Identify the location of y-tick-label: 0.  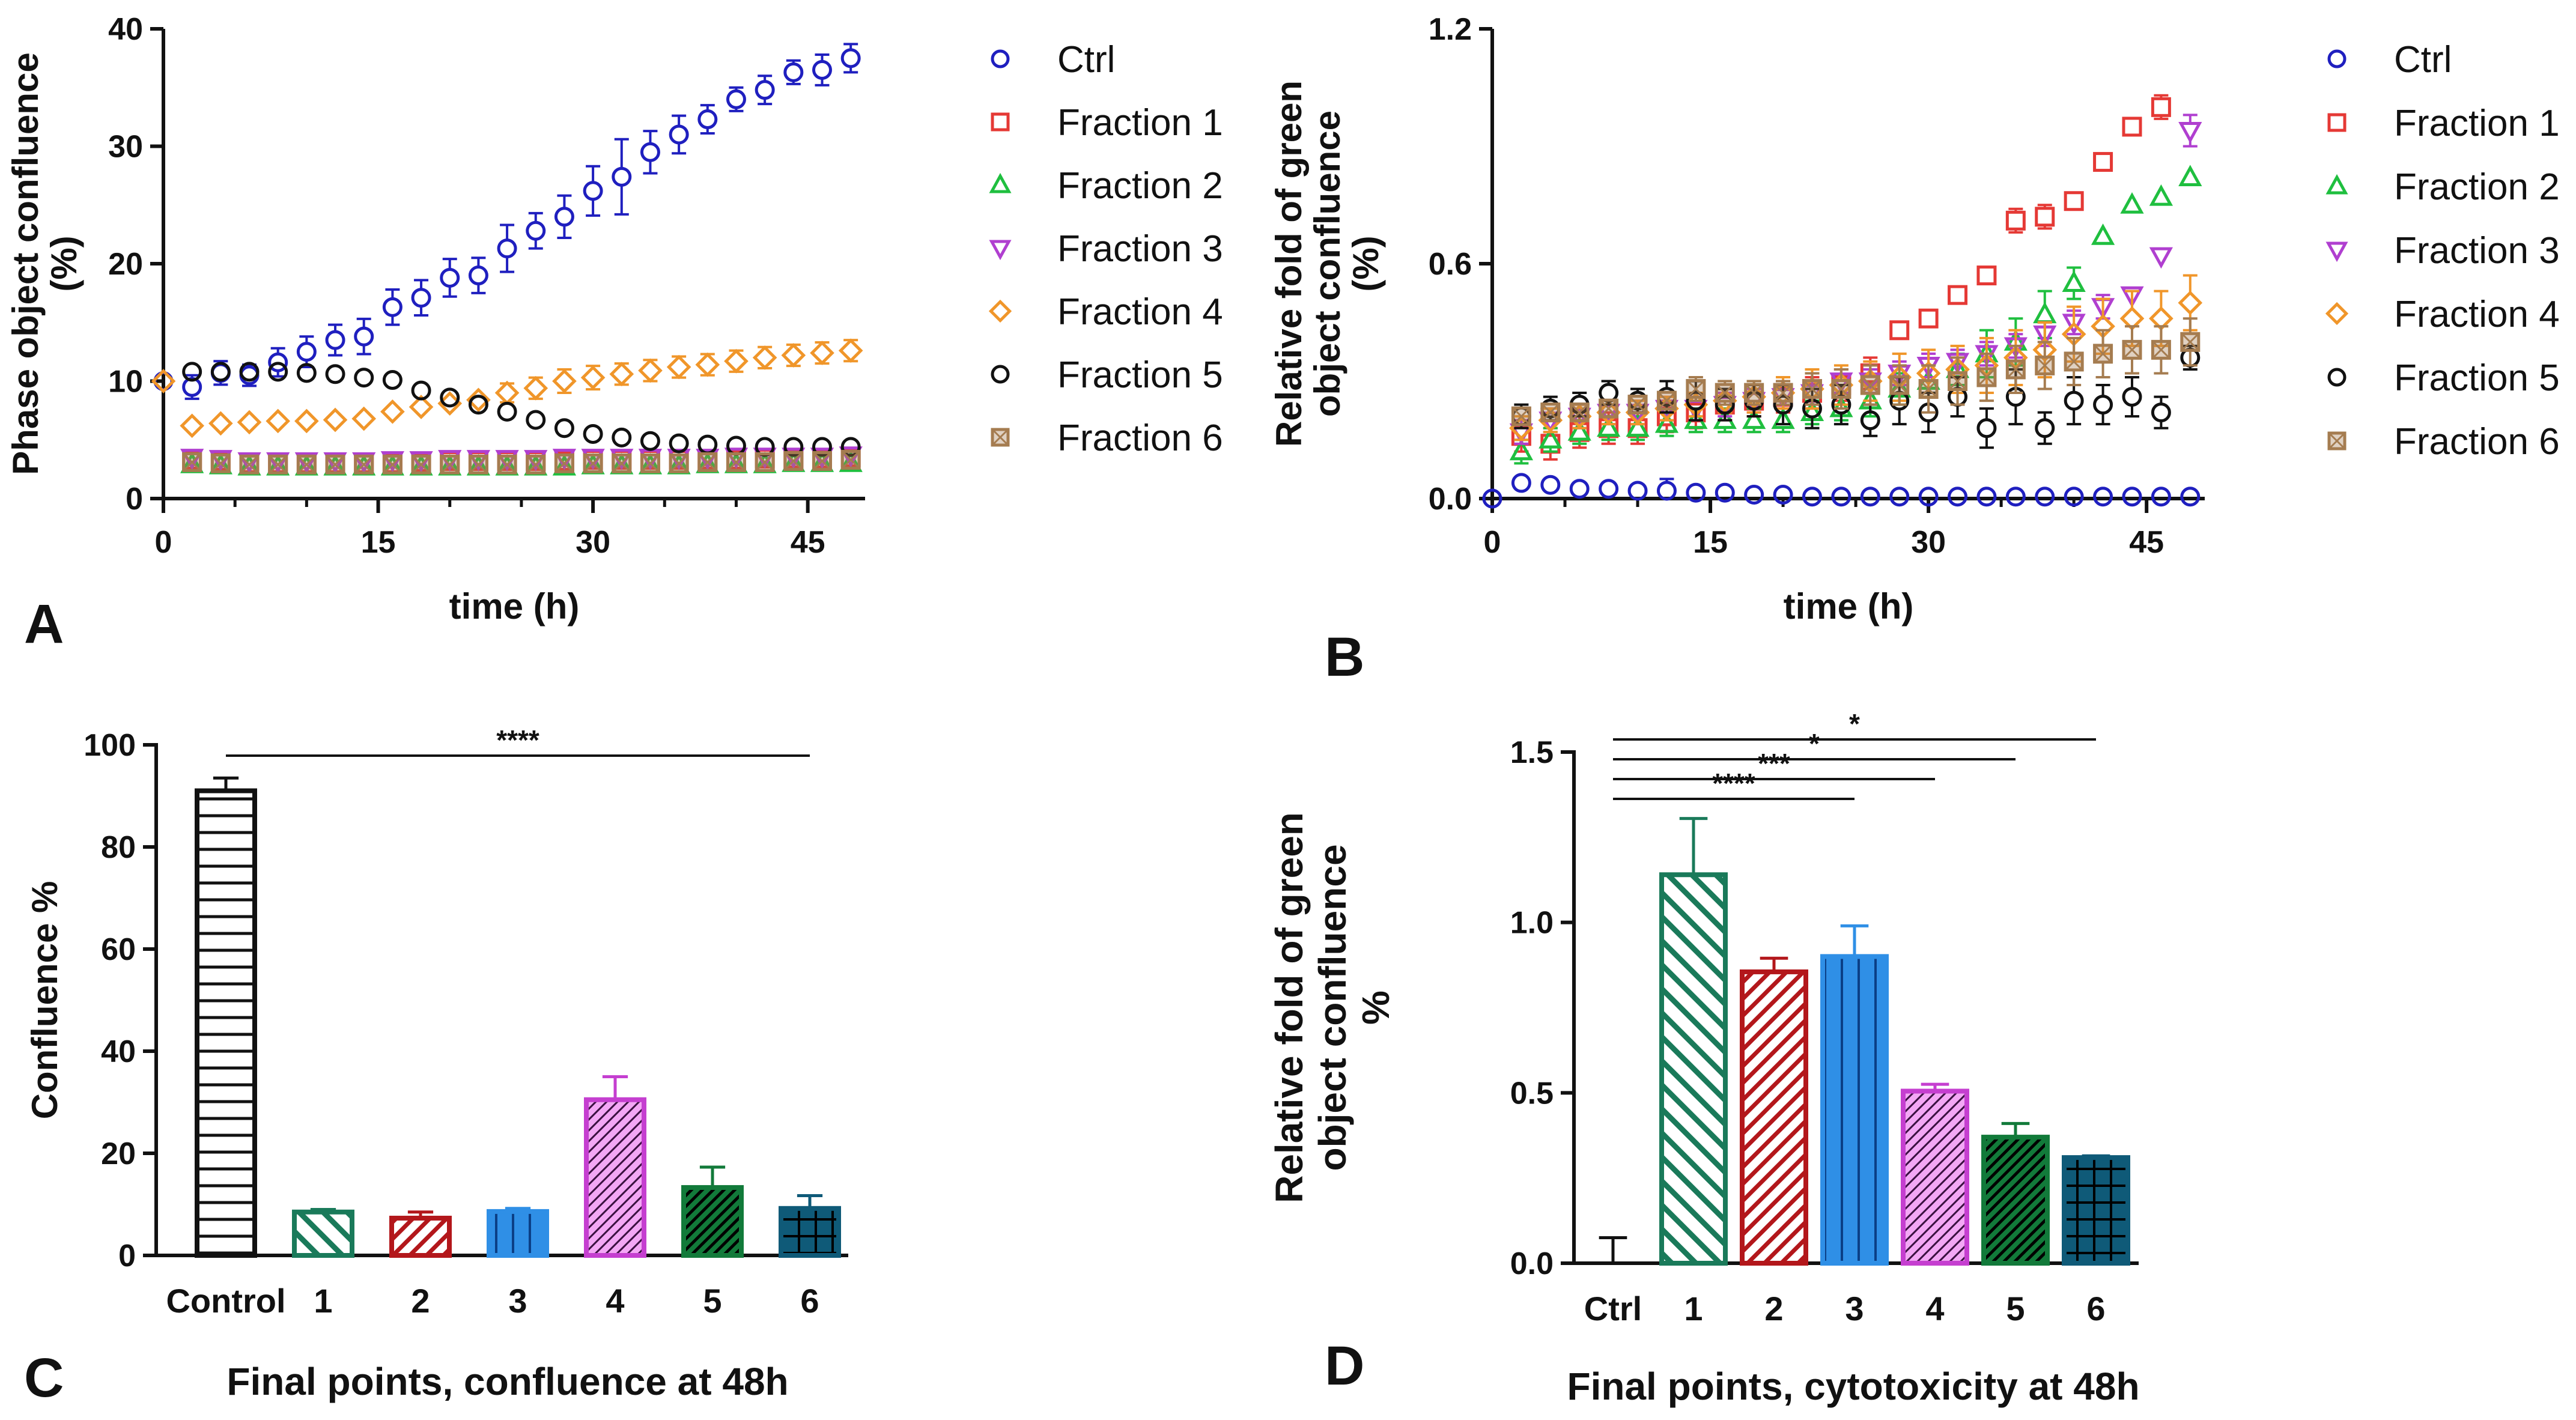
(127, 1256).